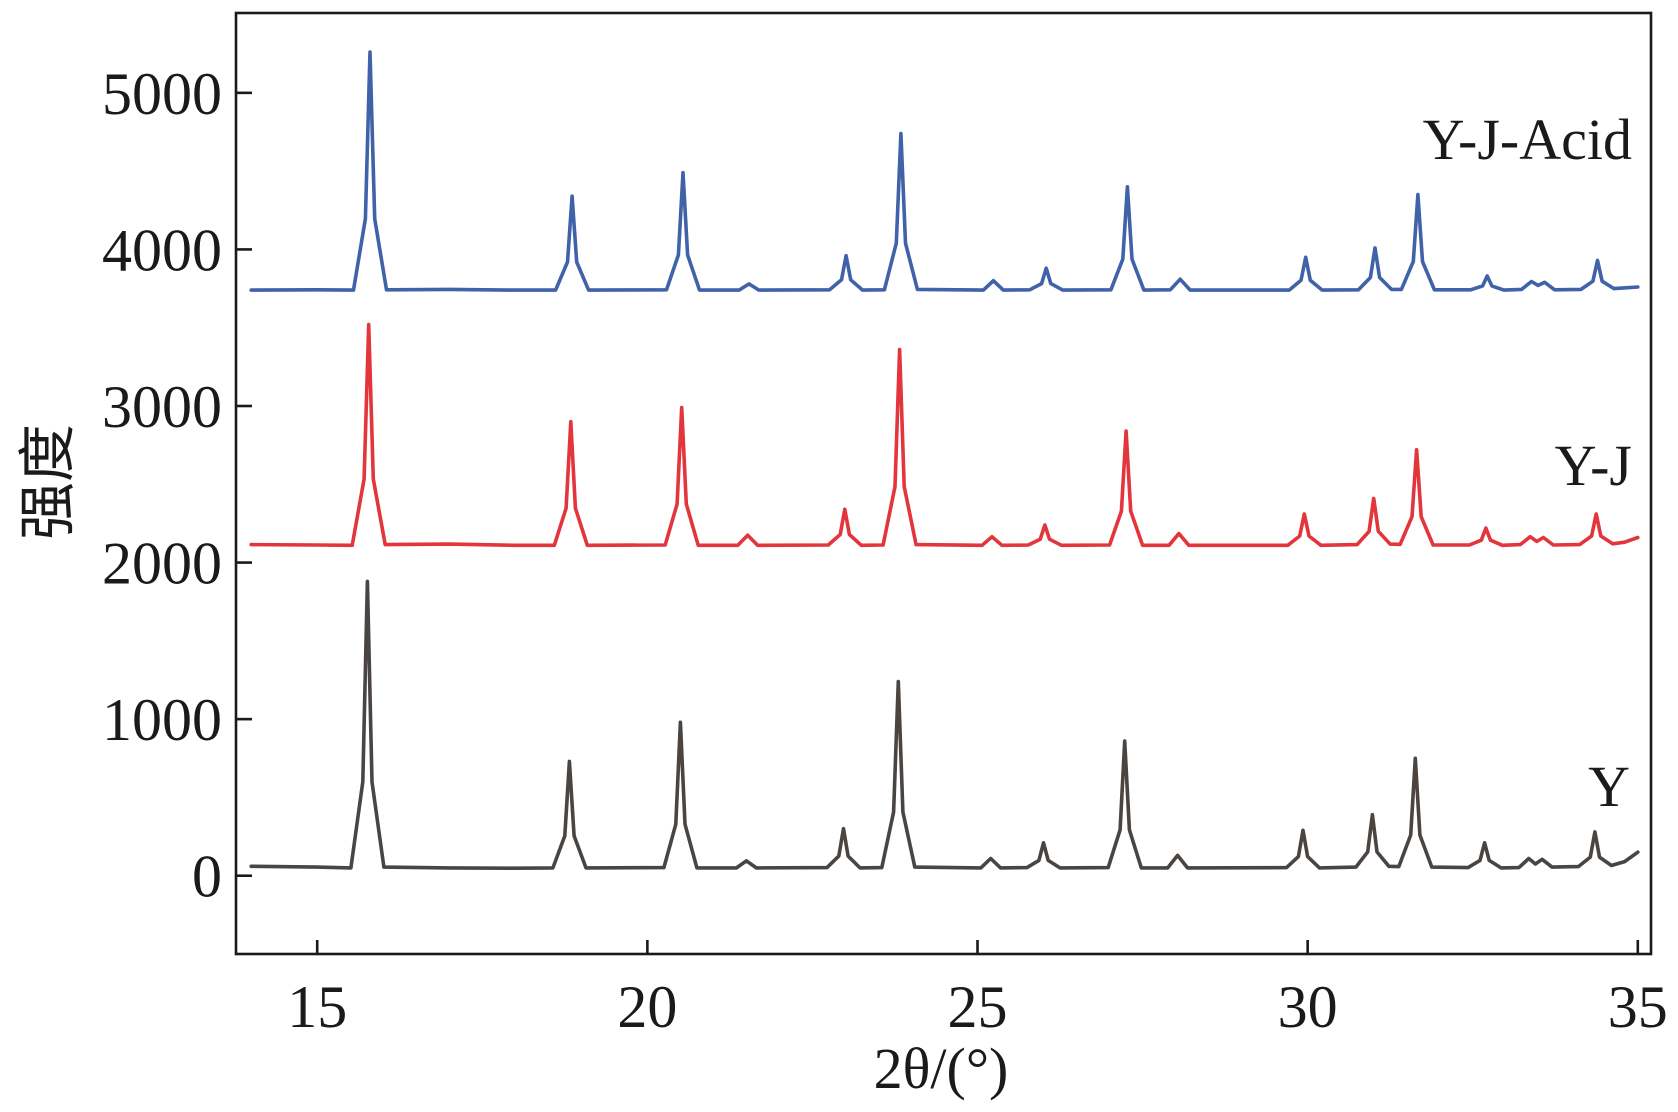 This screenshot has height=1112, width=1678. I want to click on y-tick-label: 3000, so click(162, 407).